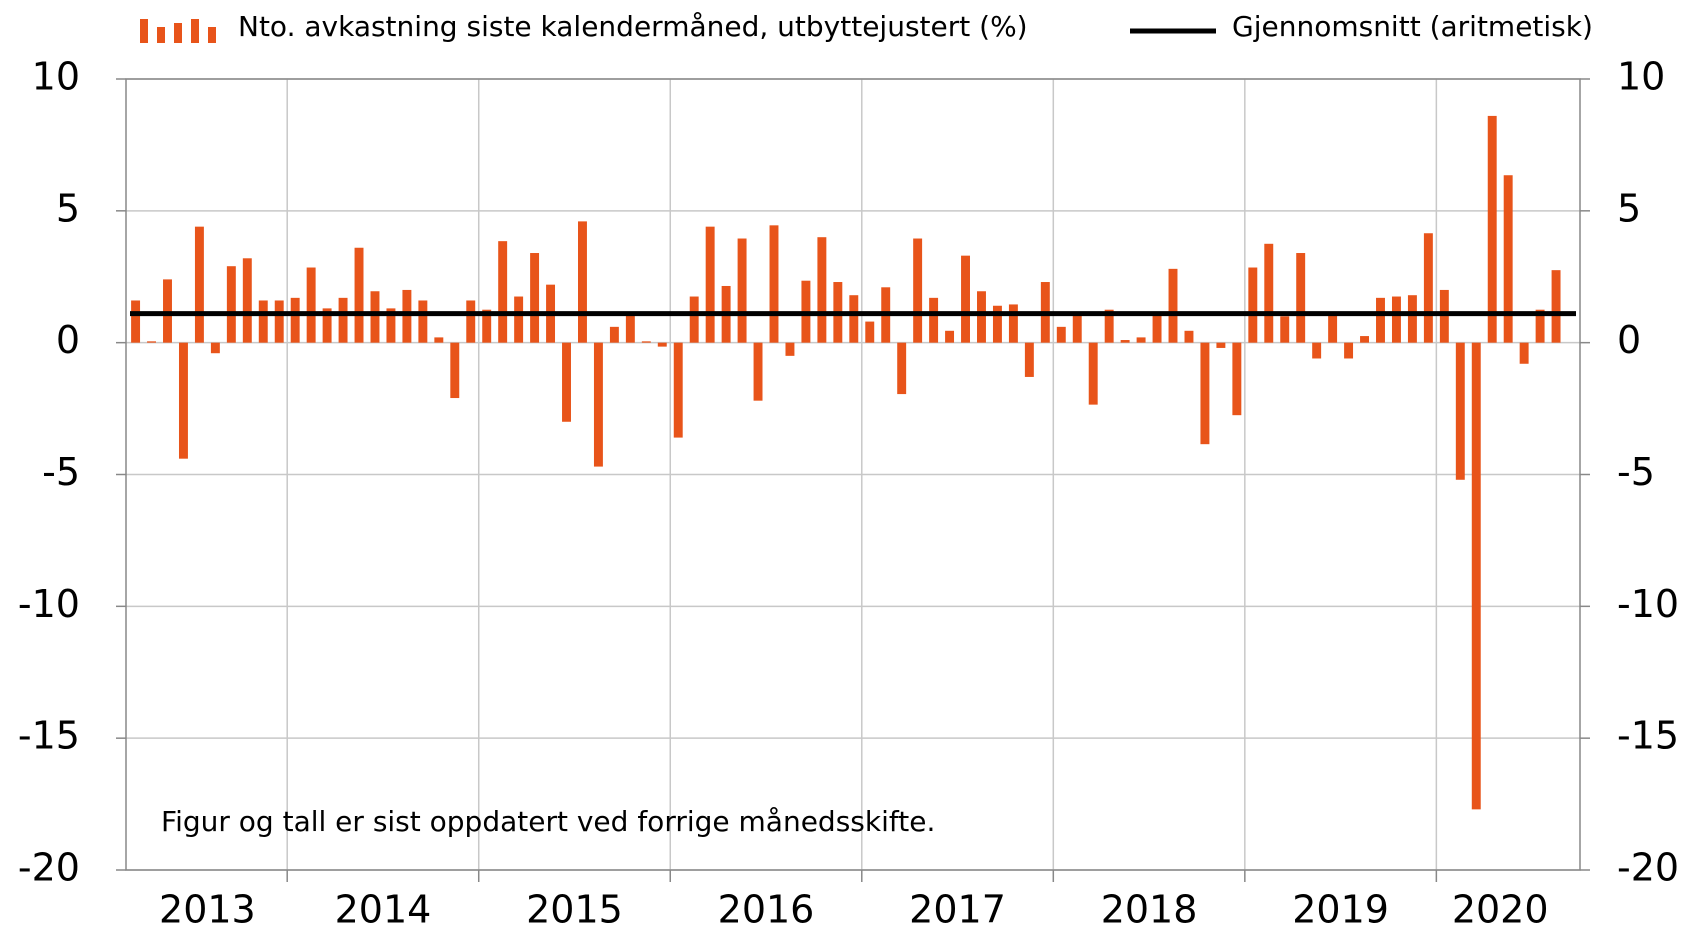 The height and width of the screenshot is (932, 1688). I want to click on y2-tick-label: -5, so click(1636, 472).